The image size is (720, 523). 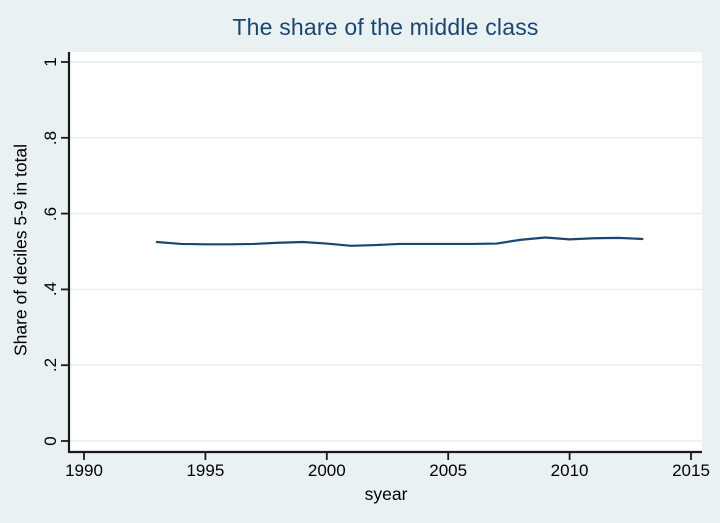 I want to click on y-tick-label: .2, so click(x=50, y=365).